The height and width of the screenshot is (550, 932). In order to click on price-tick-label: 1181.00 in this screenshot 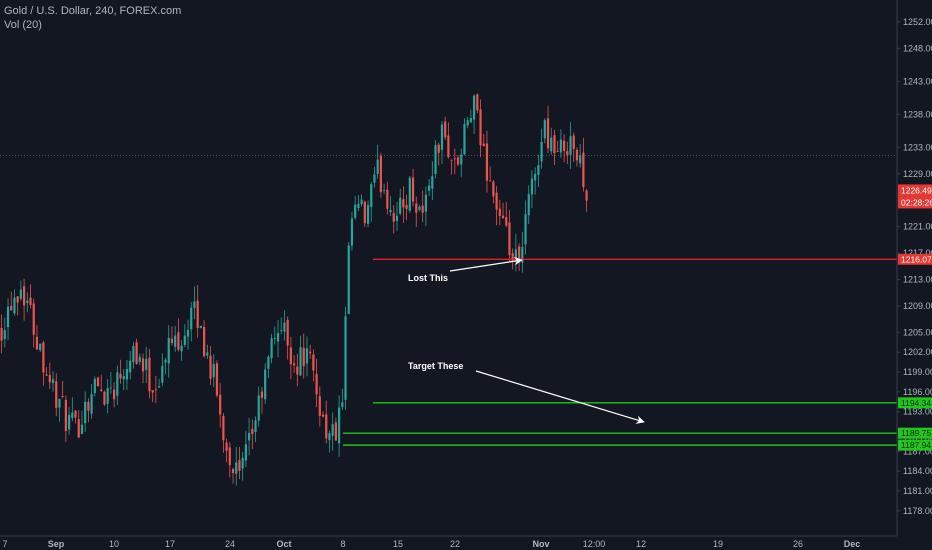, I will do `click(917, 491)`.